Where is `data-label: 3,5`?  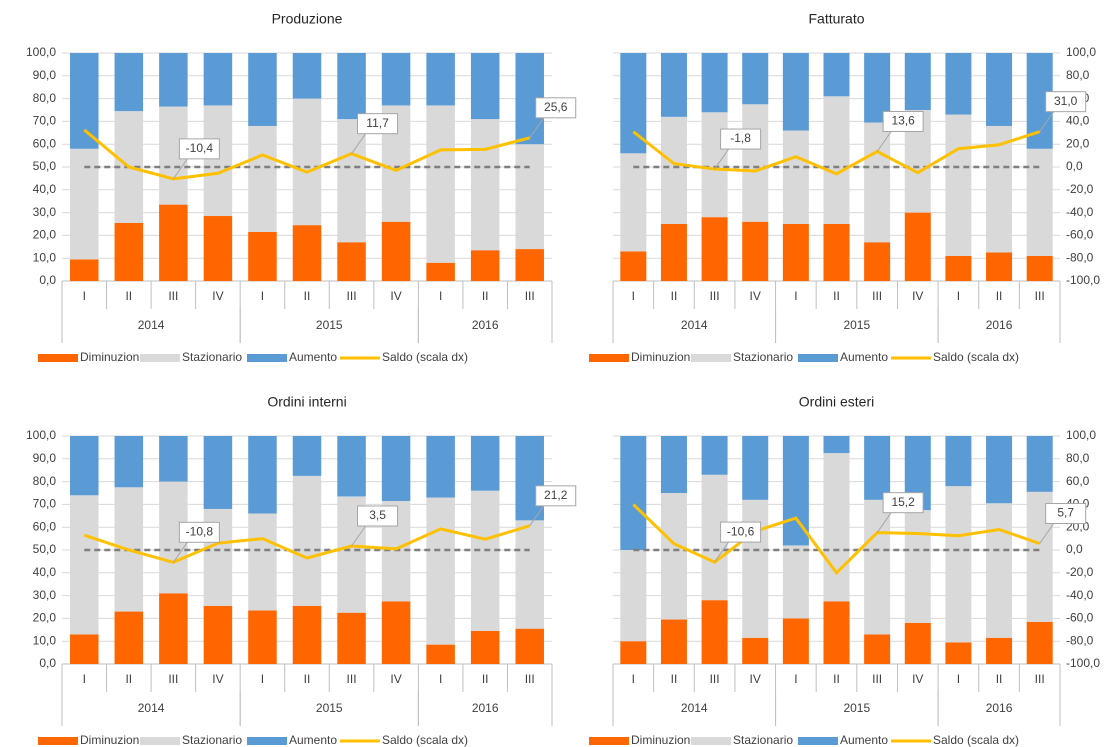 data-label: 3,5 is located at coordinates (377, 515).